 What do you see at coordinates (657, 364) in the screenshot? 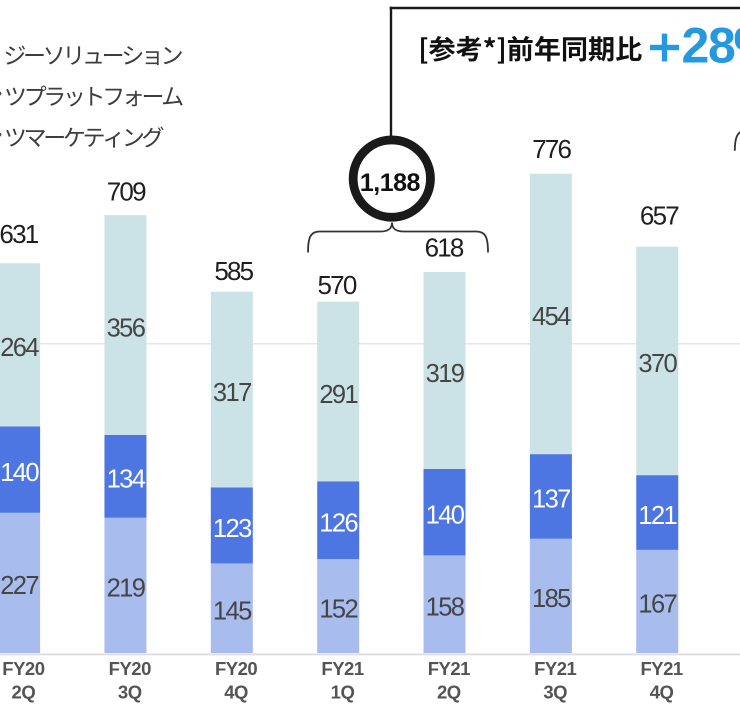
I see `svg-text: 370` at bounding box center [657, 364].